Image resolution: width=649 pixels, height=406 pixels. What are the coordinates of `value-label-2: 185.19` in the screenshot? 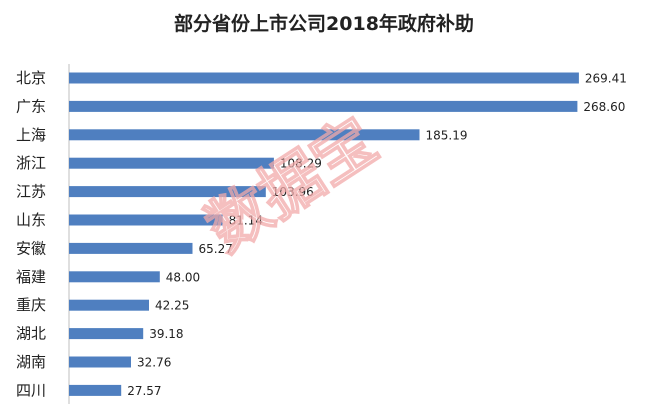 It's located at (447, 135).